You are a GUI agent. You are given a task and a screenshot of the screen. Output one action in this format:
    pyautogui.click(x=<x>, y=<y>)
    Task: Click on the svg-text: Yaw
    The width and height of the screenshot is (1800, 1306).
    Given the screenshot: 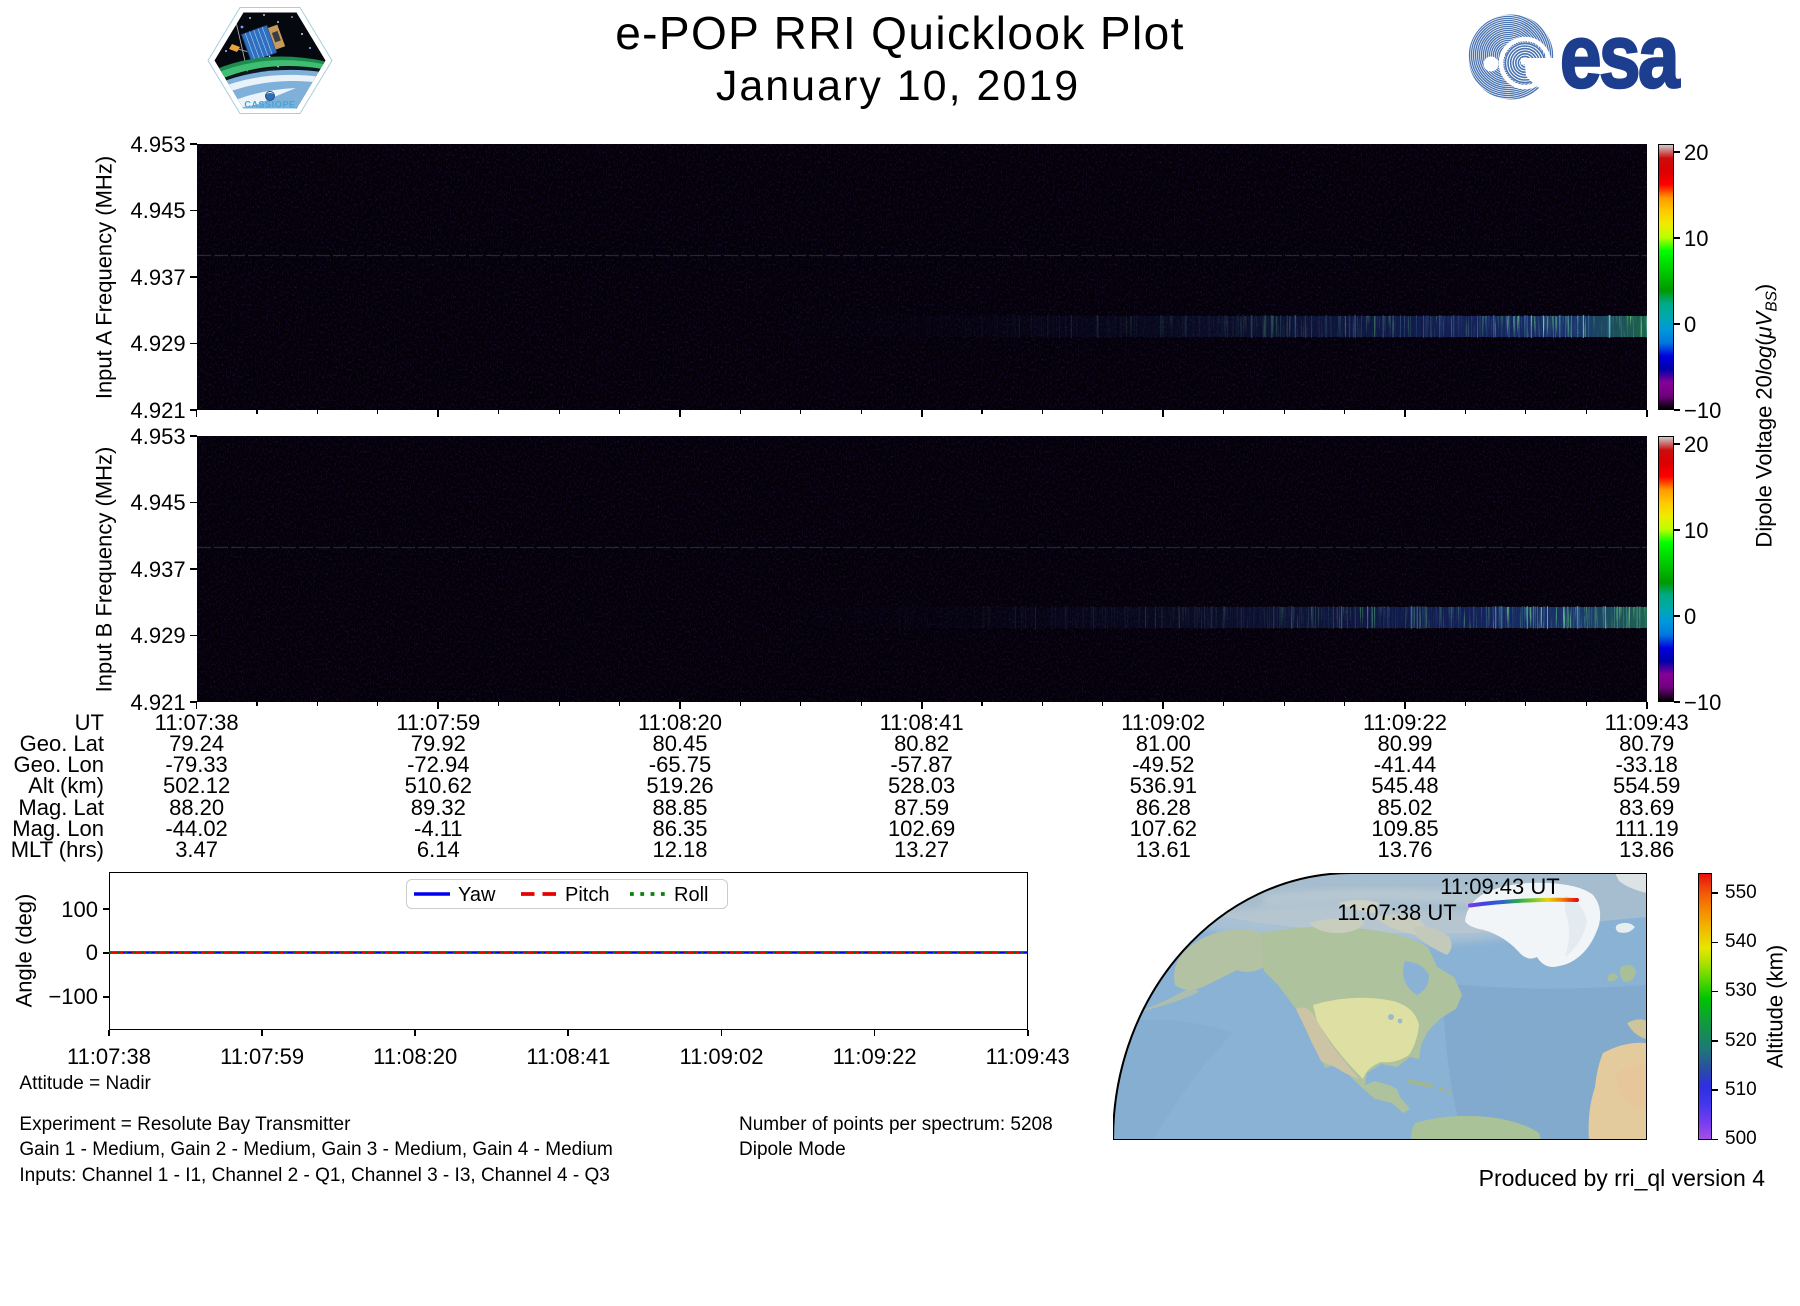 What is the action you would take?
    pyautogui.click(x=477, y=895)
    